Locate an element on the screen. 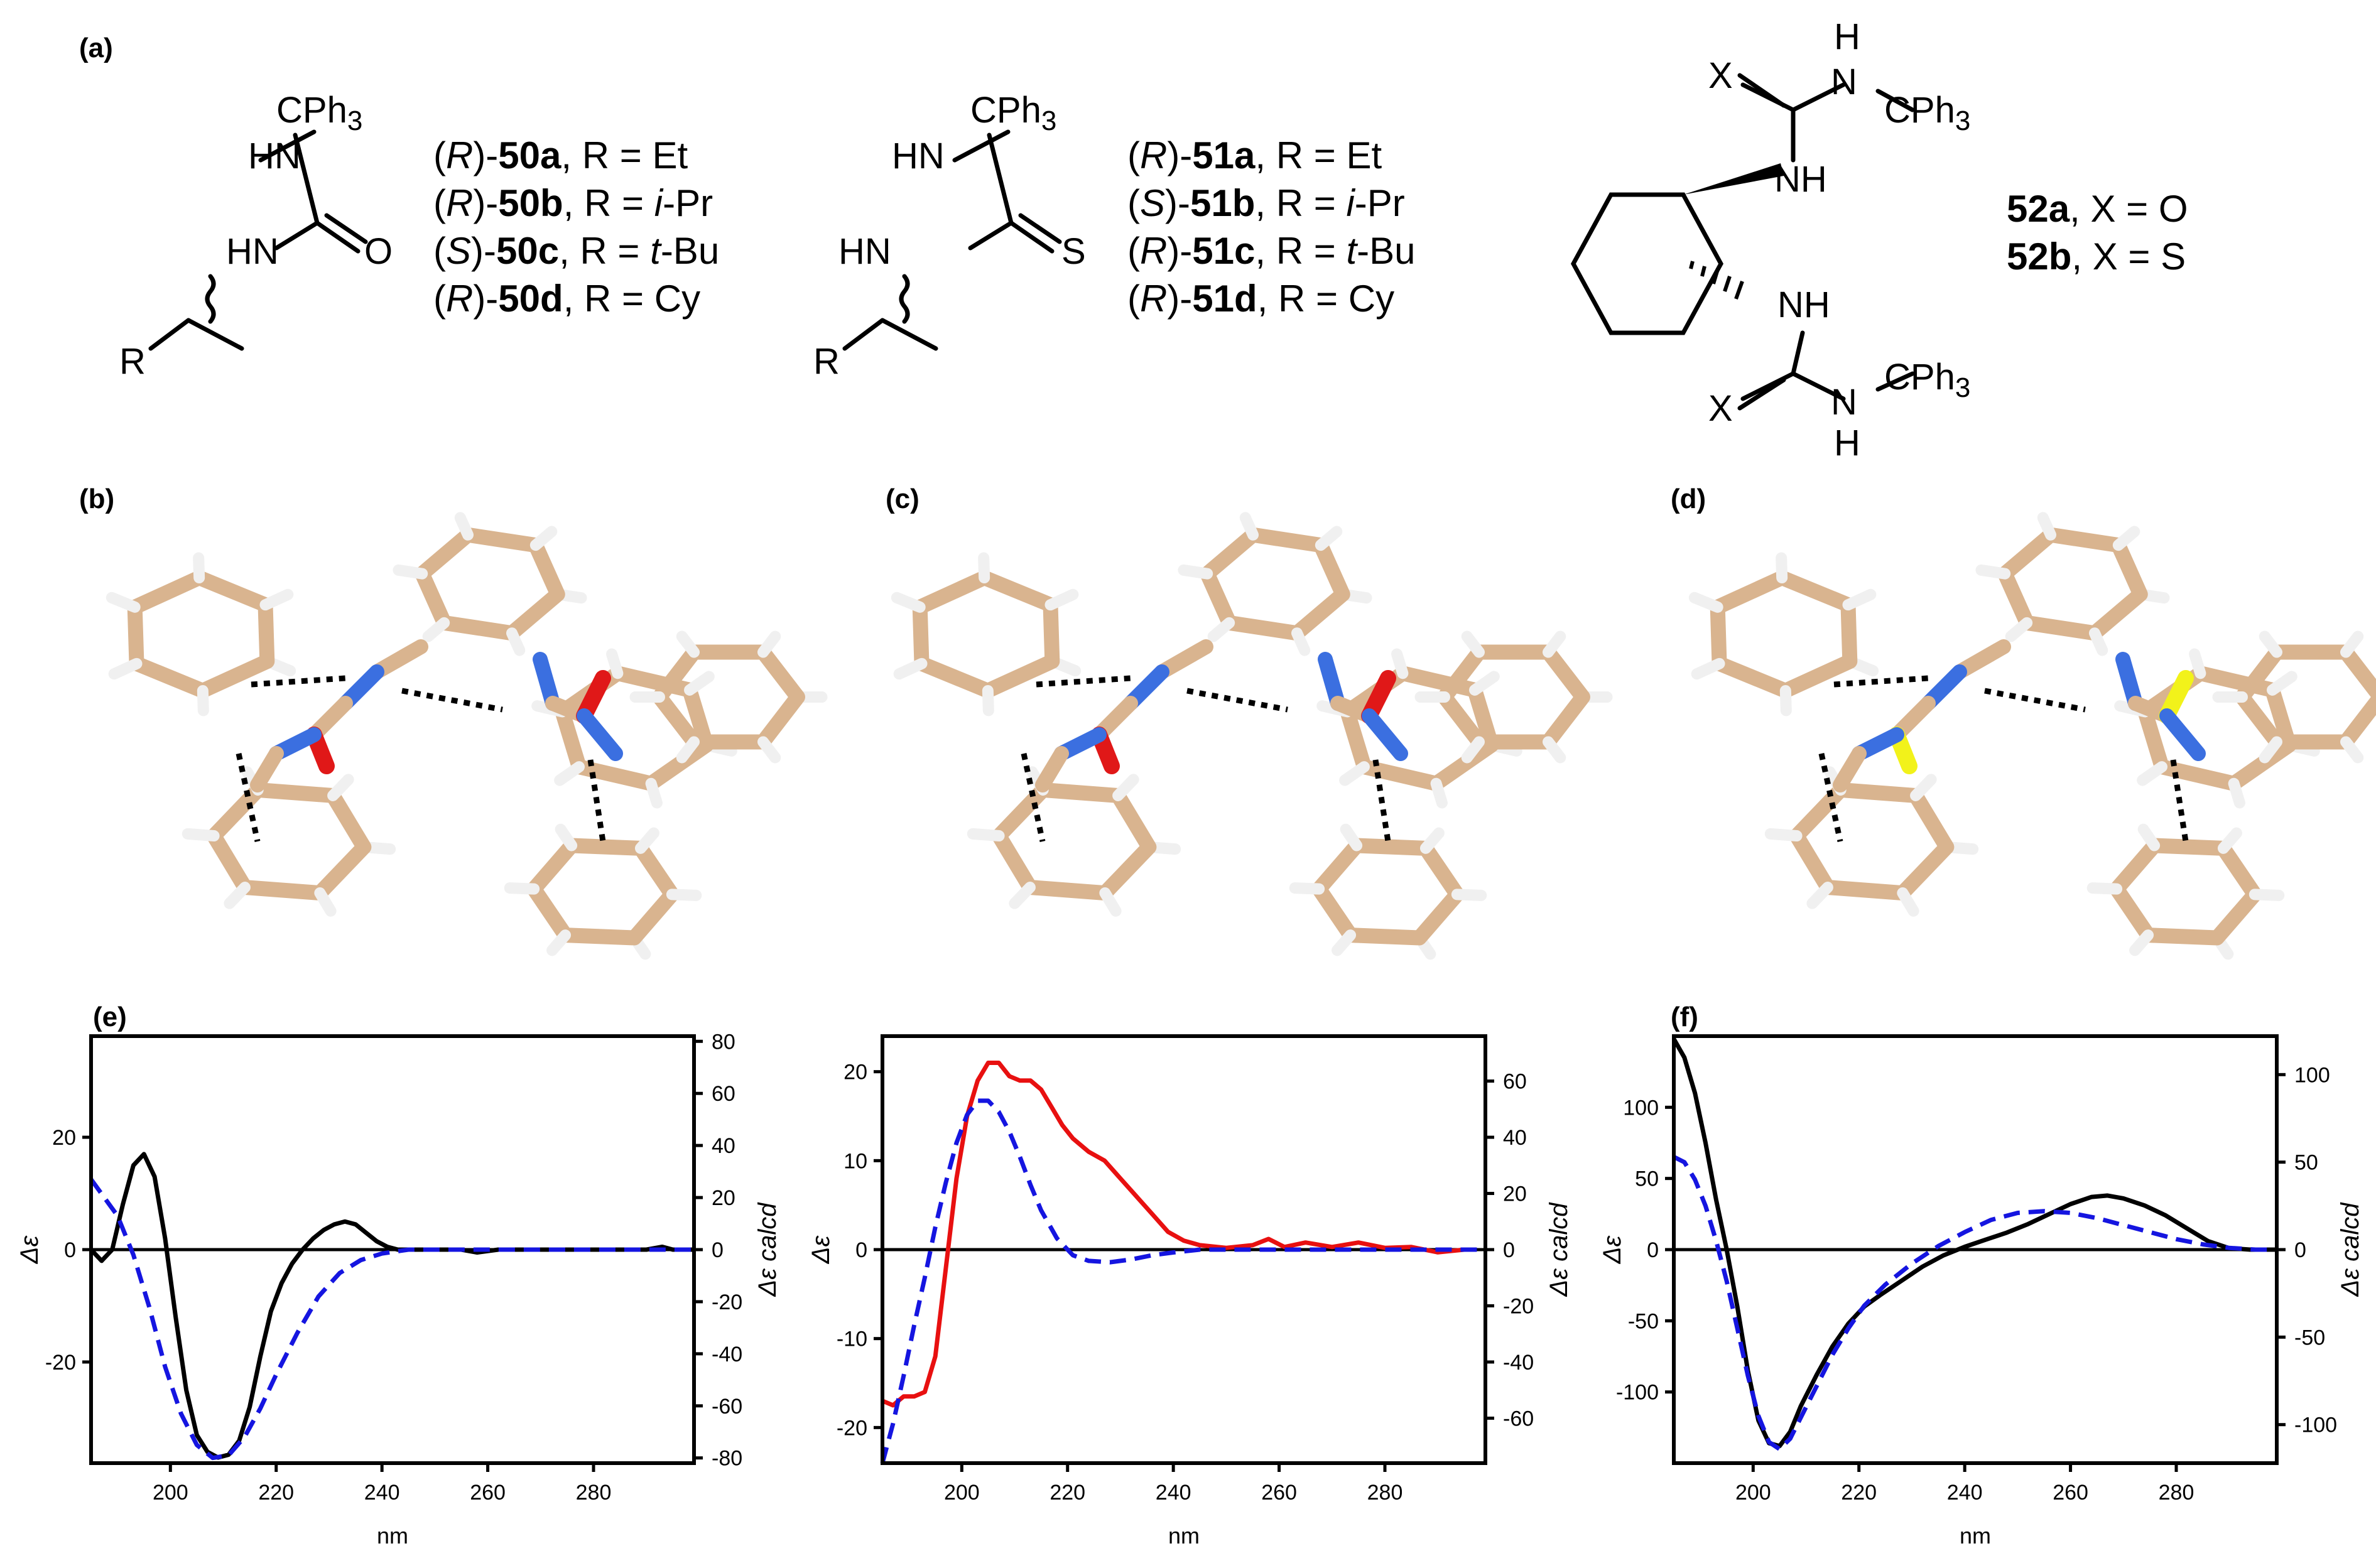  y-tick-label: 10 is located at coordinates (855, 1161).